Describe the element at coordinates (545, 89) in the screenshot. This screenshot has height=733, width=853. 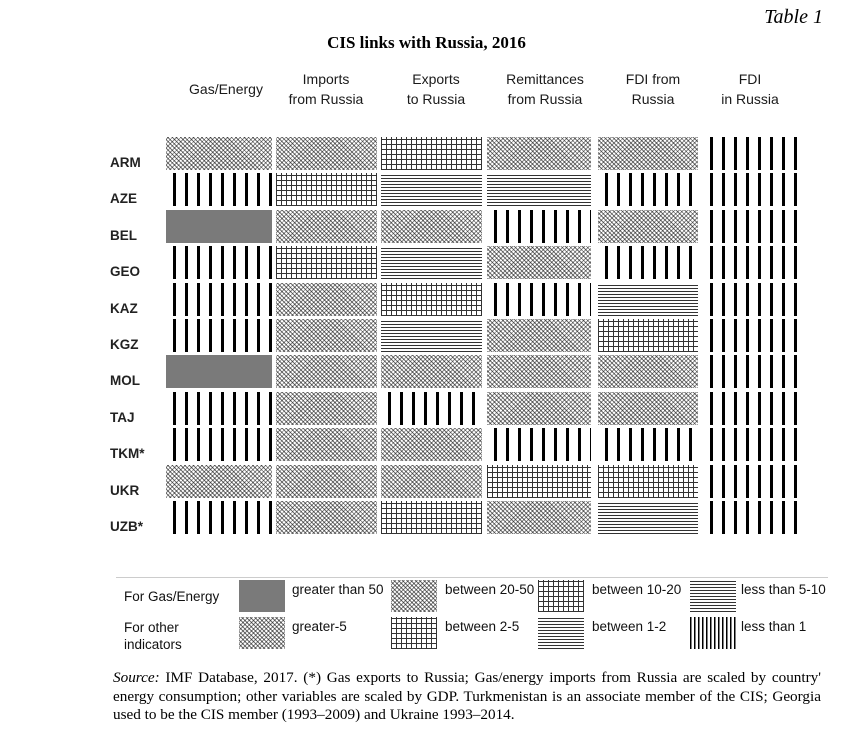
I see `column-header: Remittances from Russia` at that location.